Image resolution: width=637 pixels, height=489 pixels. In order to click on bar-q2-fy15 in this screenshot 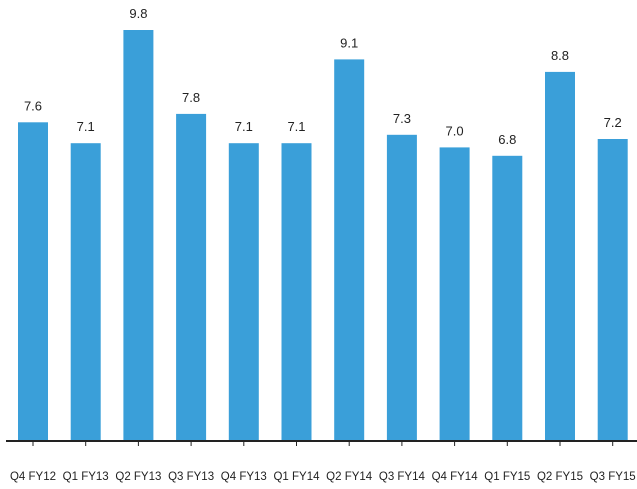, I will do `click(560, 256)`.